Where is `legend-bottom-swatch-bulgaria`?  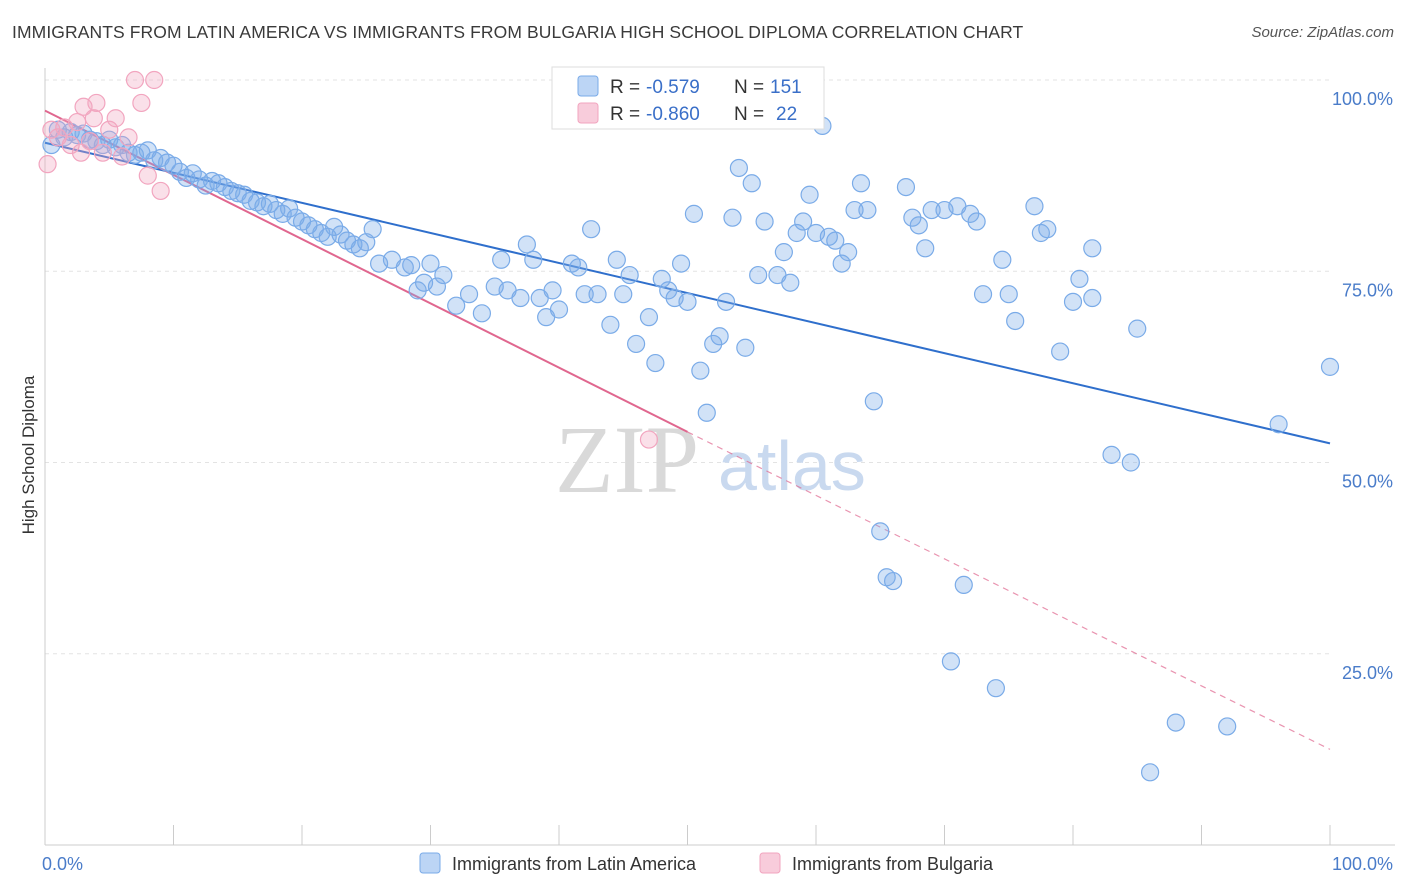
legend-bottom-swatch-bulgaria is located at coordinates (770, 863).